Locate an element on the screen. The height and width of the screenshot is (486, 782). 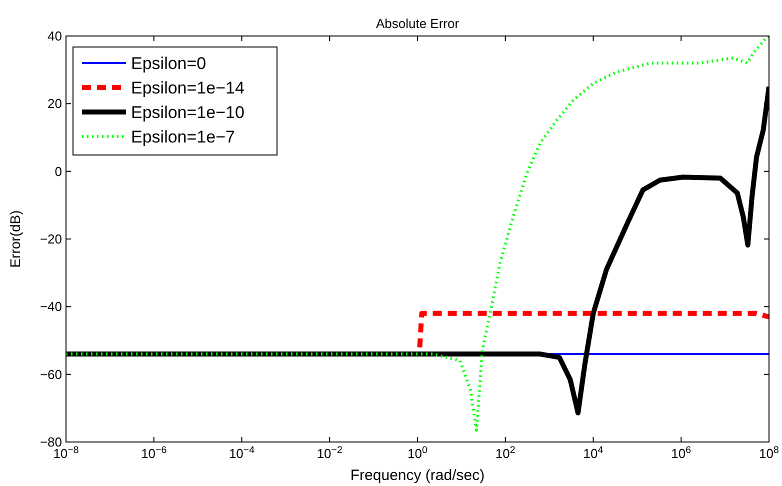
y-tick-label: −60 is located at coordinates (51, 374).